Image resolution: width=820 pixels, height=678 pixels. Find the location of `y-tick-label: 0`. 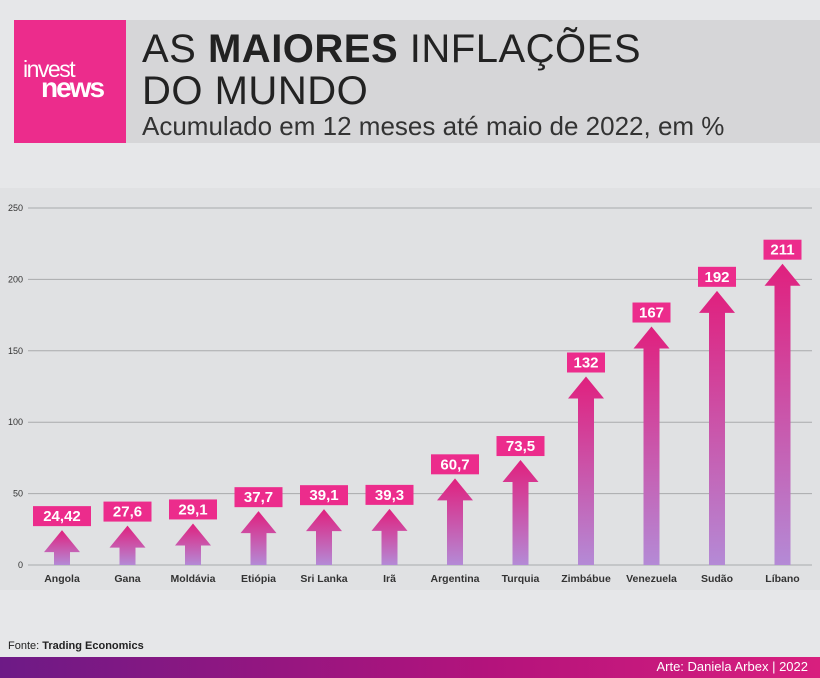

y-tick-label: 0 is located at coordinates (20, 565).